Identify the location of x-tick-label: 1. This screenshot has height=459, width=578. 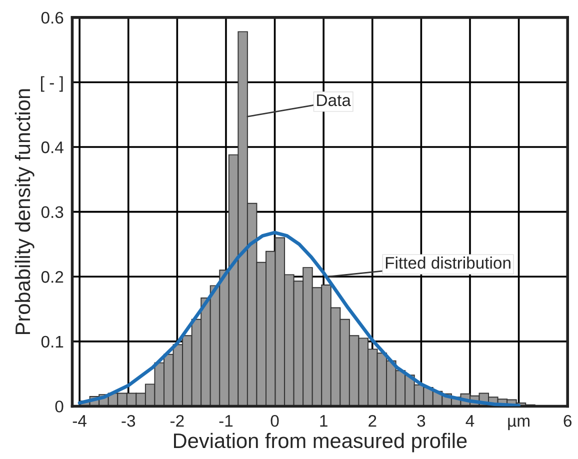
(324, 421).